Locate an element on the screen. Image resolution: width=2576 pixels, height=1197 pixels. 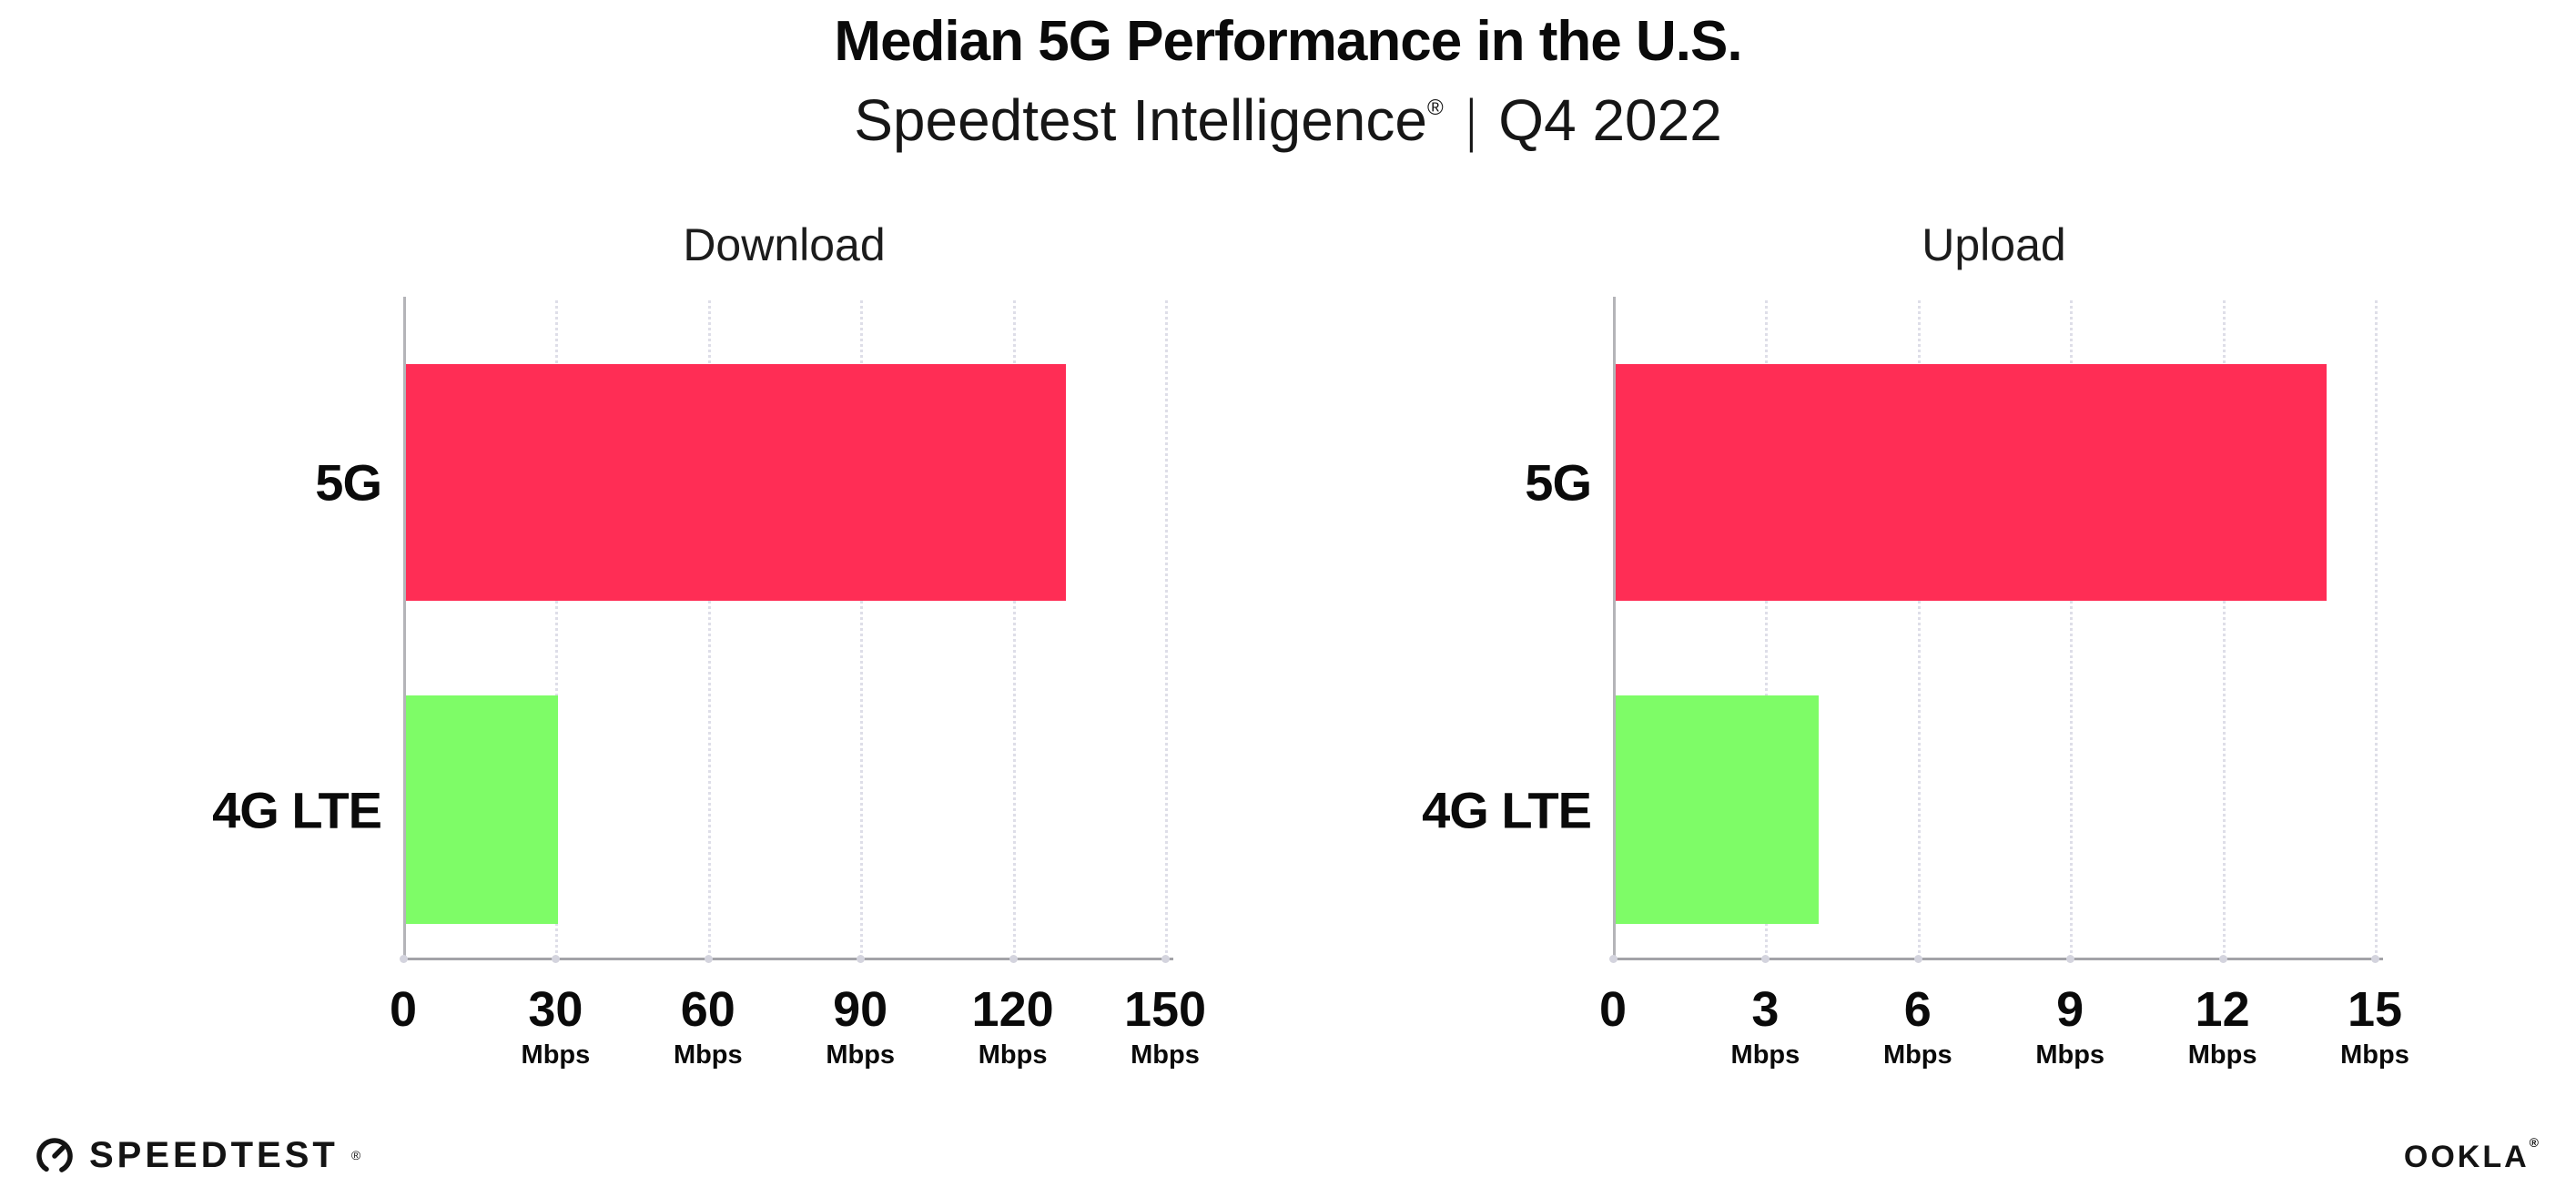
gridline-120-download is located at coordinates (1014, 630).